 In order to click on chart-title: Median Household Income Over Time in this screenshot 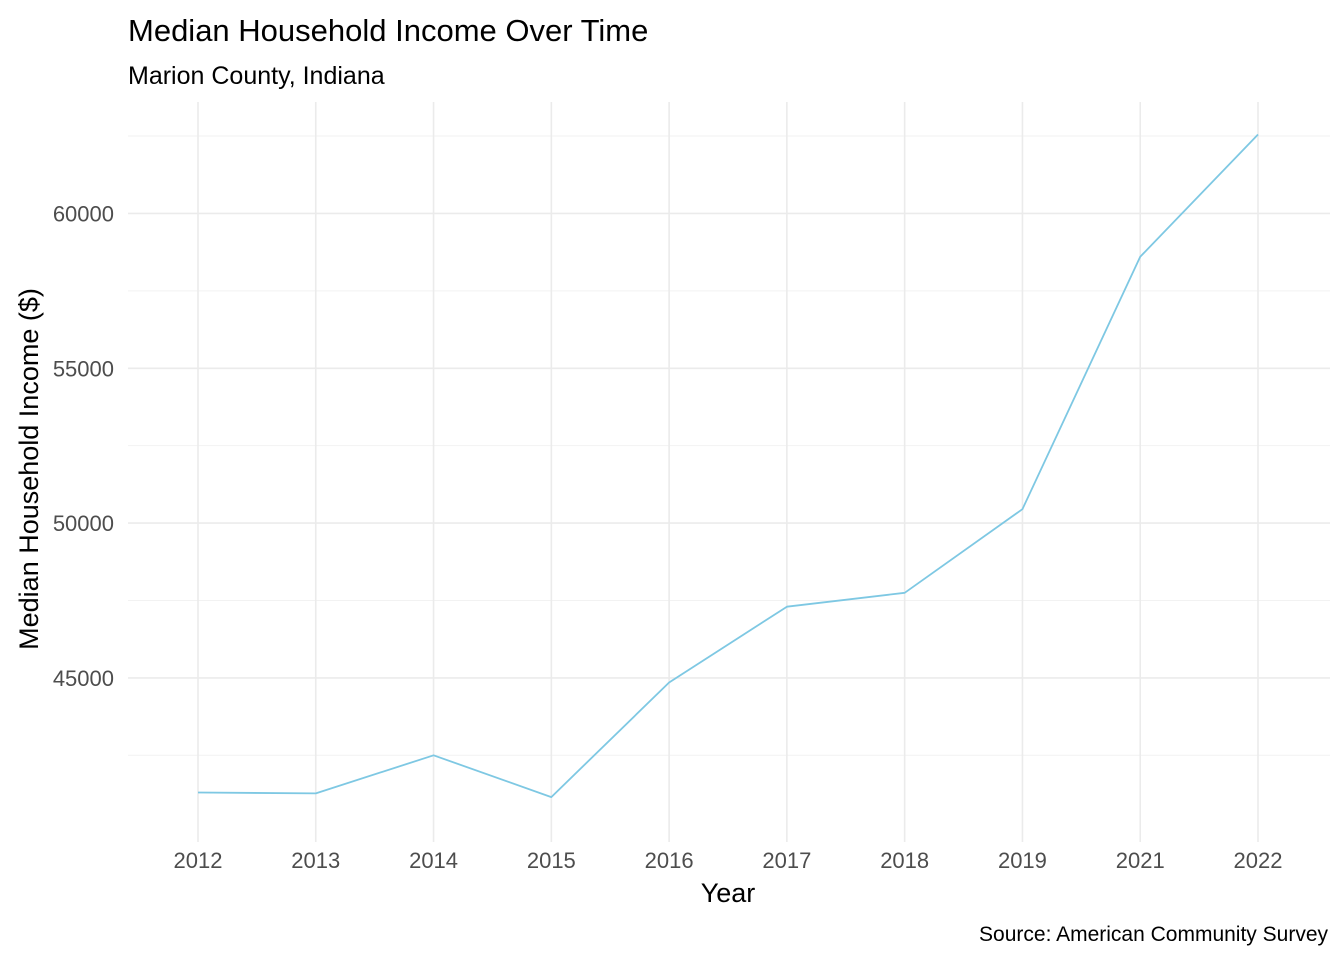, I will do `click(388, 30)`.